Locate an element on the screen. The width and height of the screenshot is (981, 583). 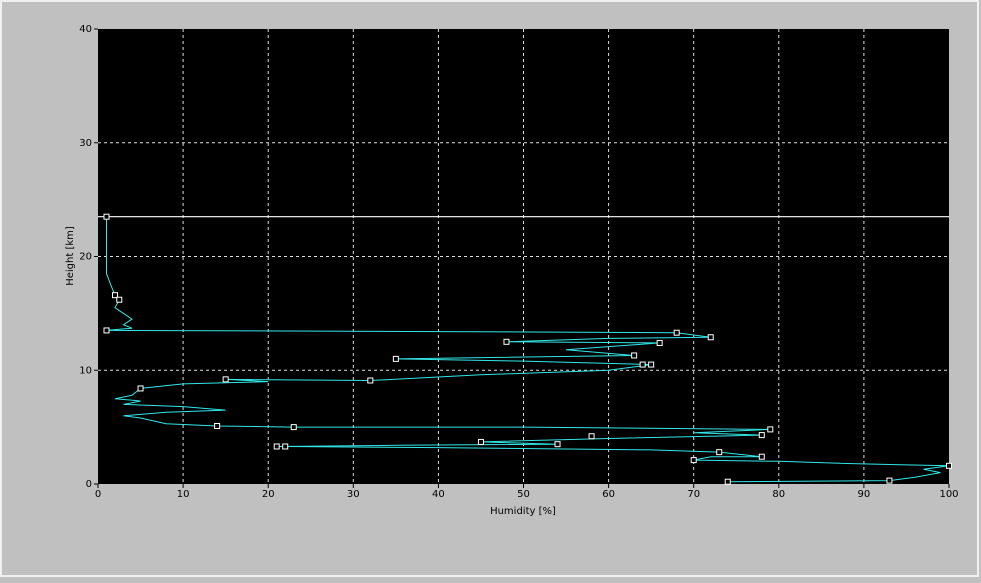
y-tick-label: 30 is located at coordinates (85, 143).